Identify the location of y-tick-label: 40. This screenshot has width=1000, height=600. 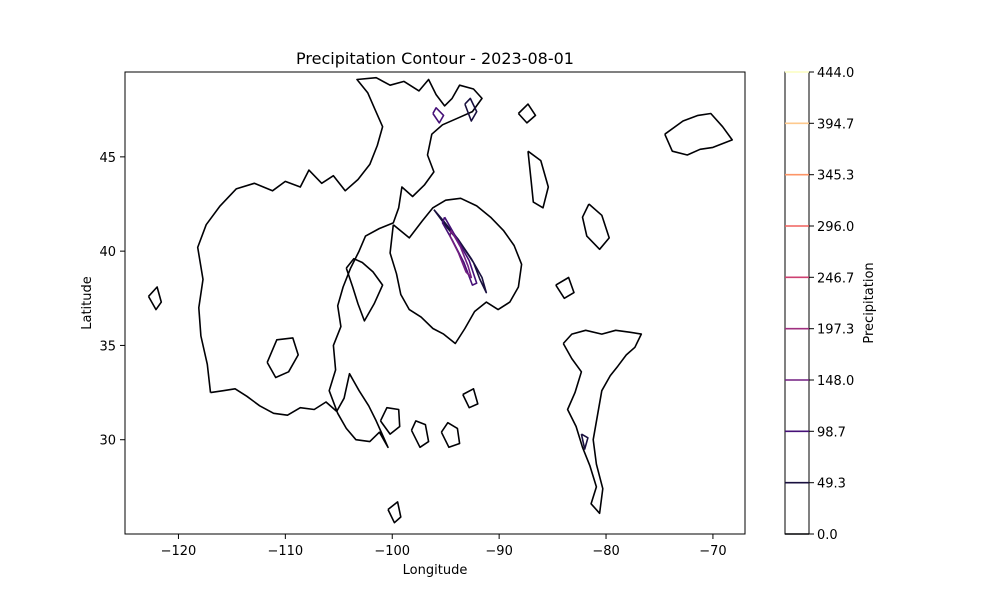
(107, 252).